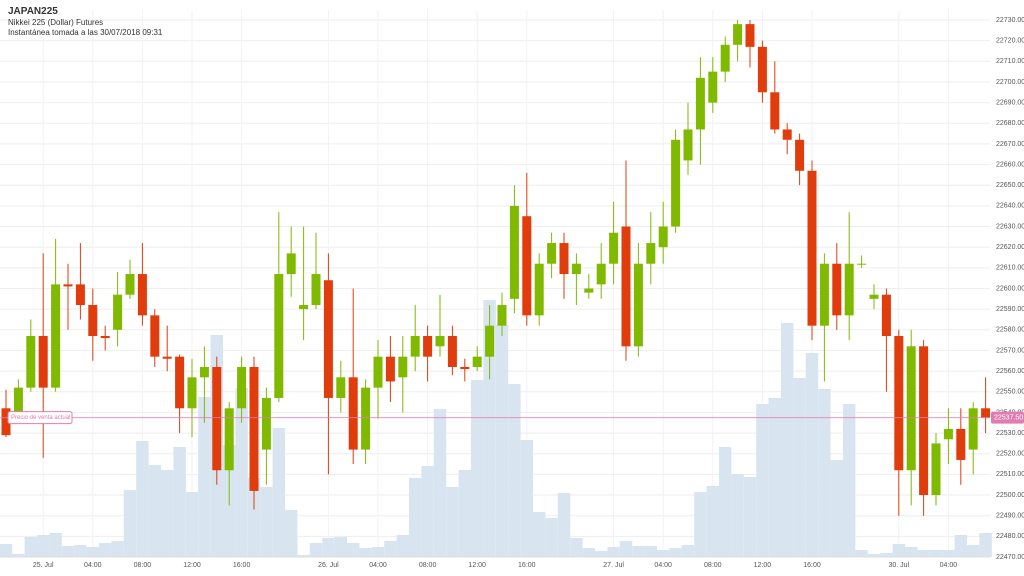  Describe the element at coordinates (1010, 268) in the screenshot. I see `y-tick-label: 22610.00` at that location.